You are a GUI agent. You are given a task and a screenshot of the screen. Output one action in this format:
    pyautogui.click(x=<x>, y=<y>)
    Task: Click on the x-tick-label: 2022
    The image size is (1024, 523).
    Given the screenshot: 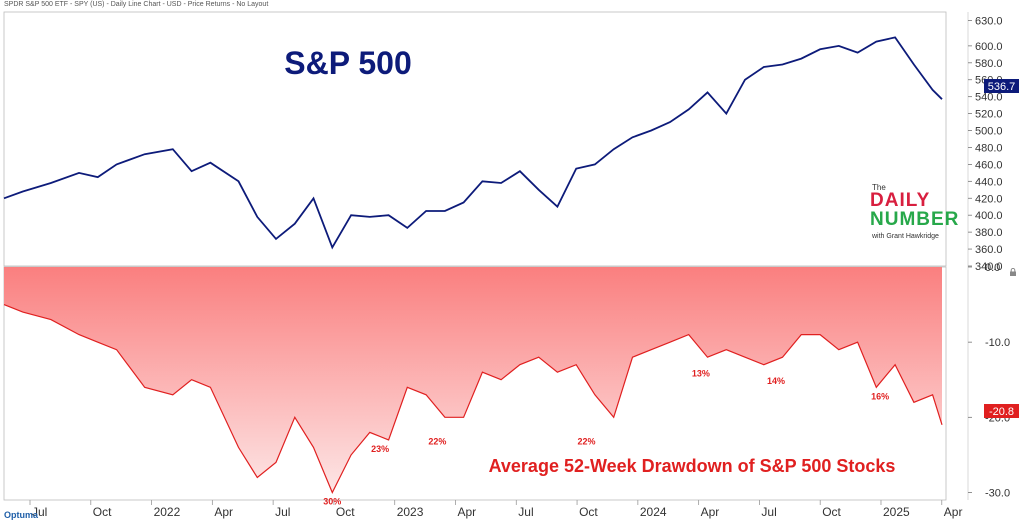 What is the action you would take?
    pyautogui.click(x=167, y=512)
    